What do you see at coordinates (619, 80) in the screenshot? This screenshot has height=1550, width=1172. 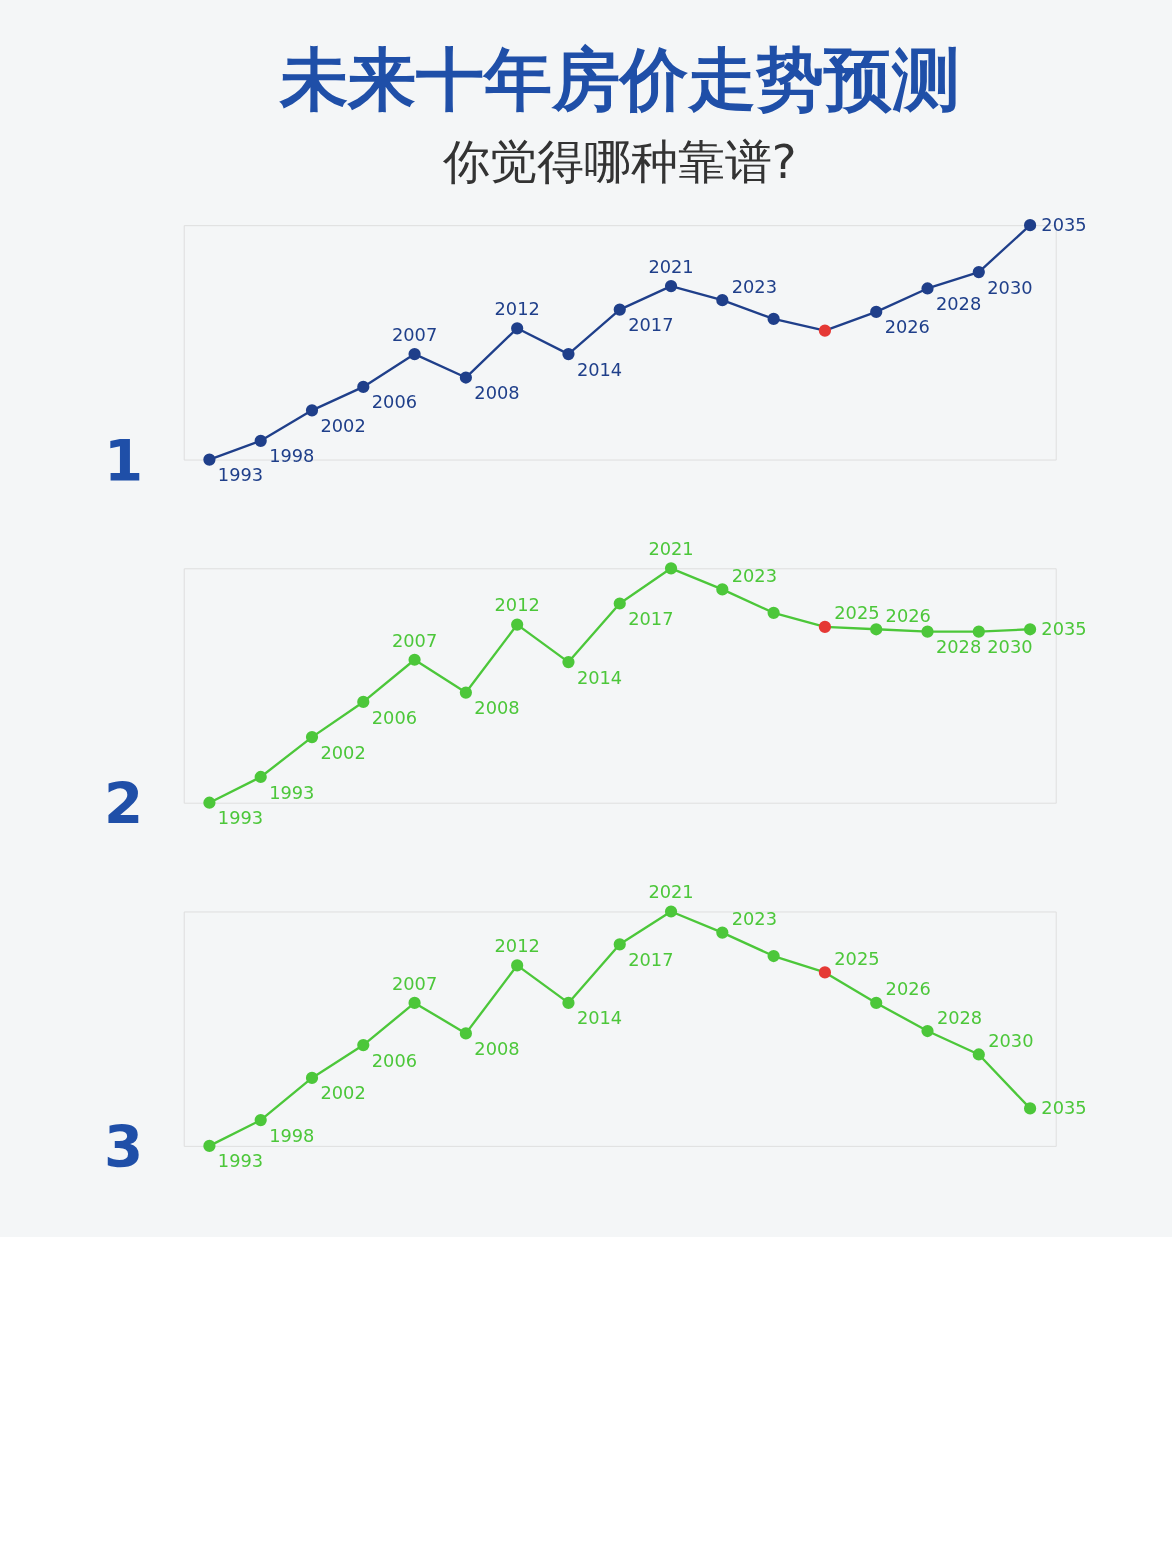 I see `chart-title: 未来十年房价走势预测` at bounding box center [619, 80].